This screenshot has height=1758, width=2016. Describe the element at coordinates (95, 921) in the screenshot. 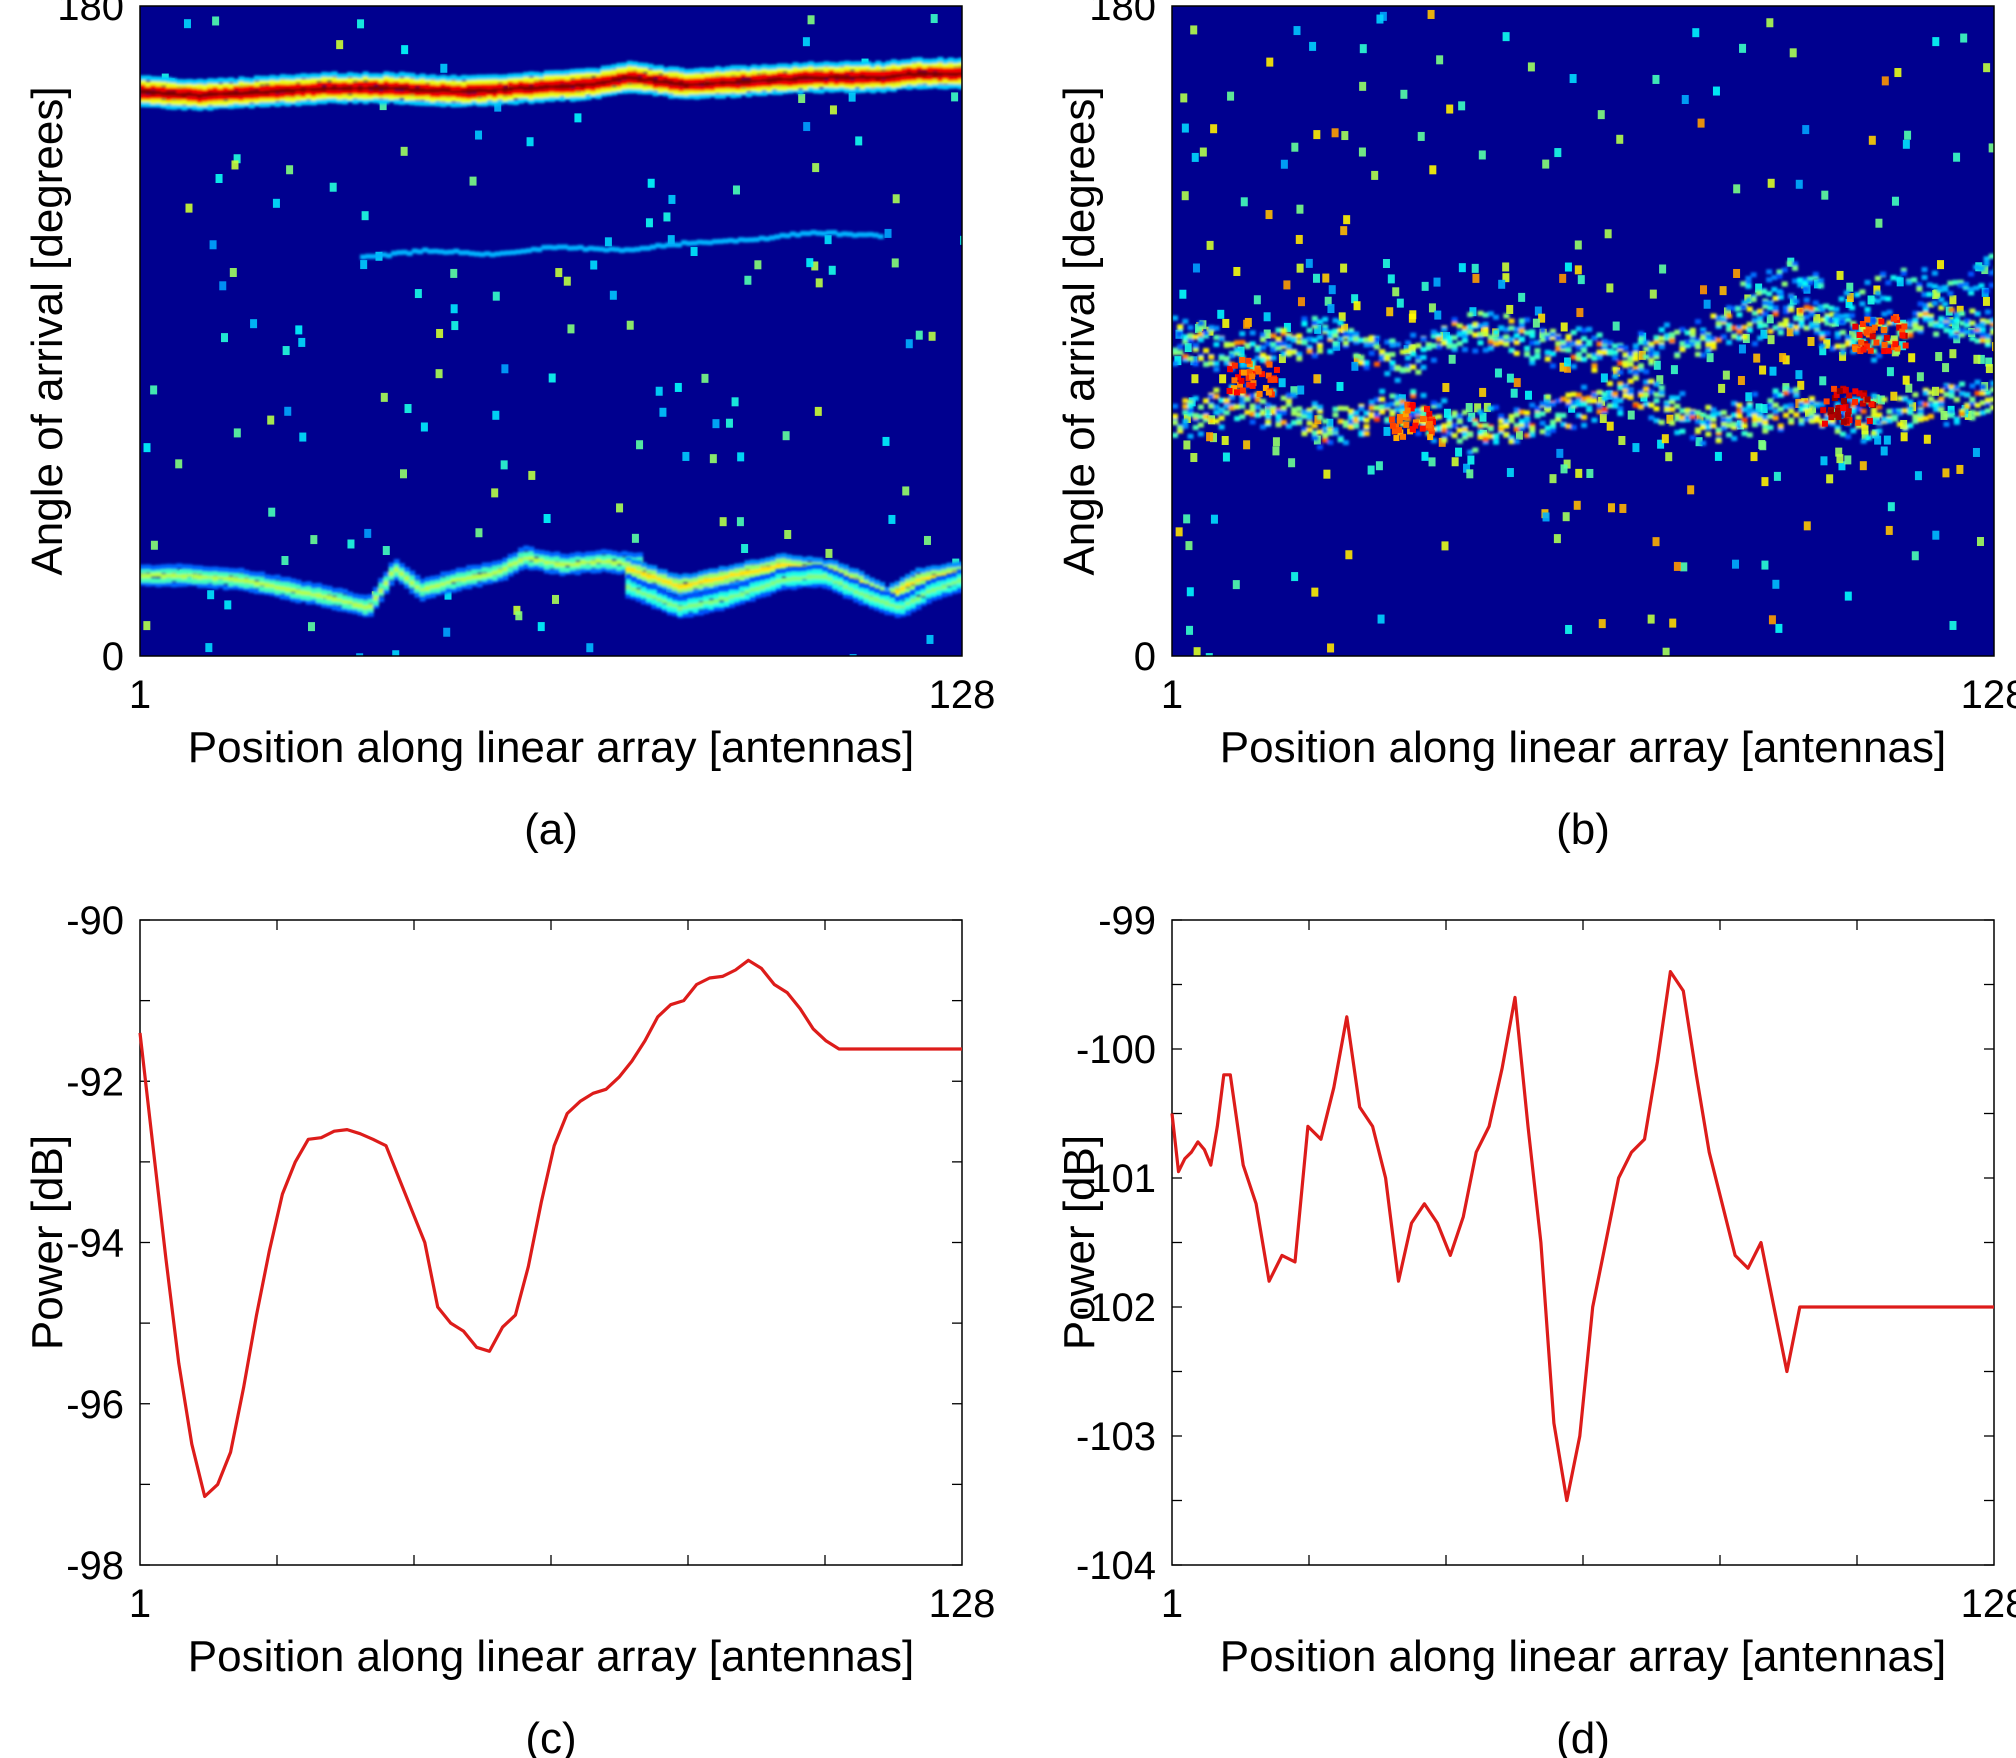

I see `y-tick-label: -90` at that location.